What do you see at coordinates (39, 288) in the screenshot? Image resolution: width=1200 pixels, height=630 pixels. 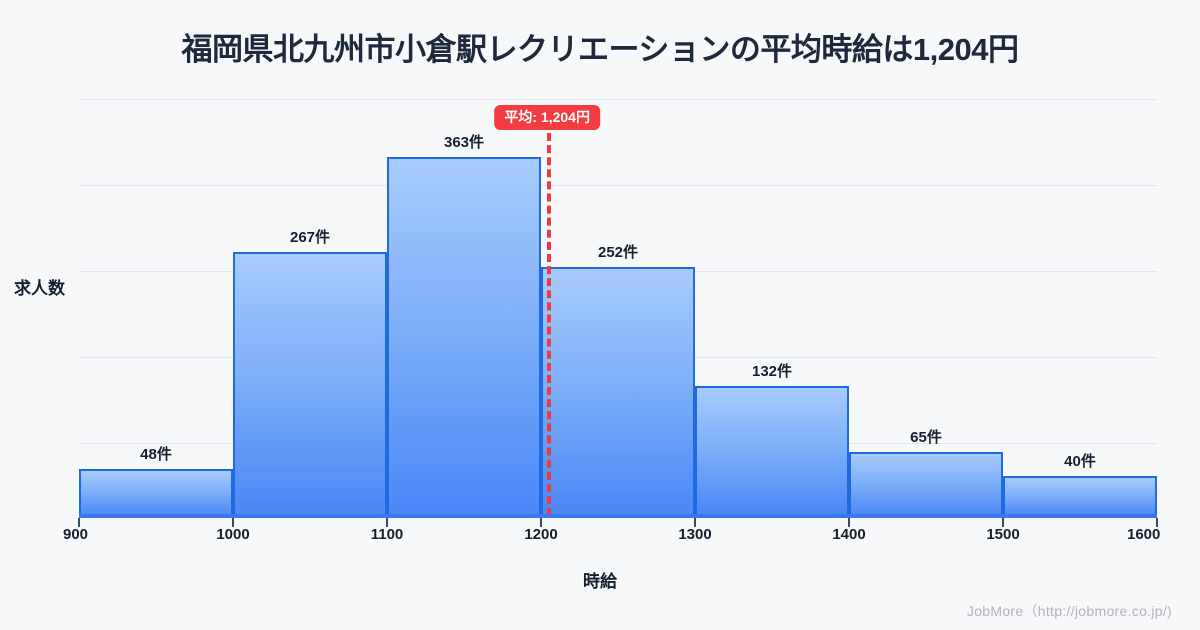 I see `y-axis-title: 求人数` at bounding box center [39, 288].